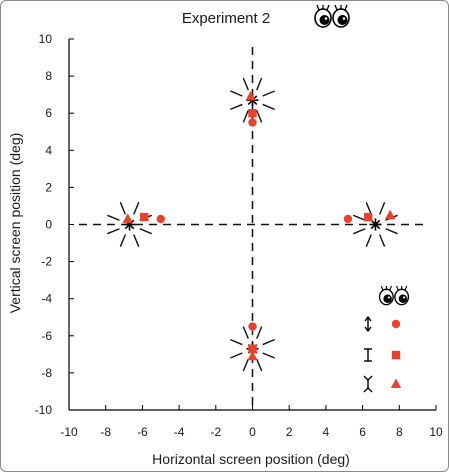 The image size is (449, 476). I want to click on y-tick-label: 8, so click(48, 76).